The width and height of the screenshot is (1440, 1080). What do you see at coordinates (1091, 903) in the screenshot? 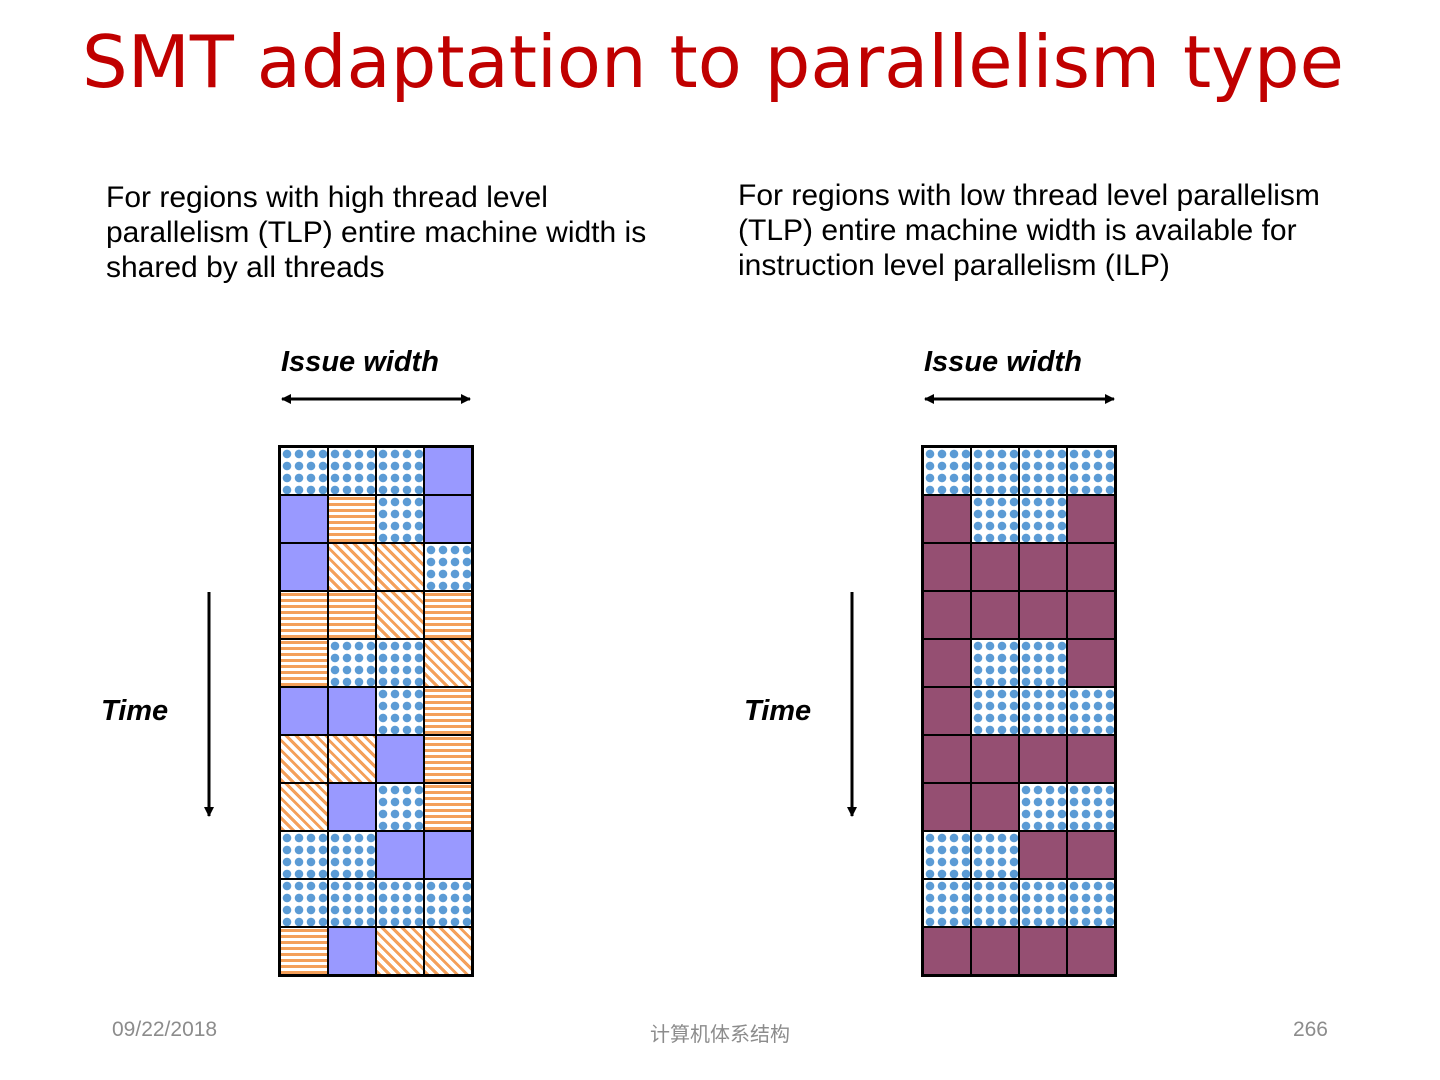
I see `right-slot-r10-c4-checker` at bounding box center [1091, 903].